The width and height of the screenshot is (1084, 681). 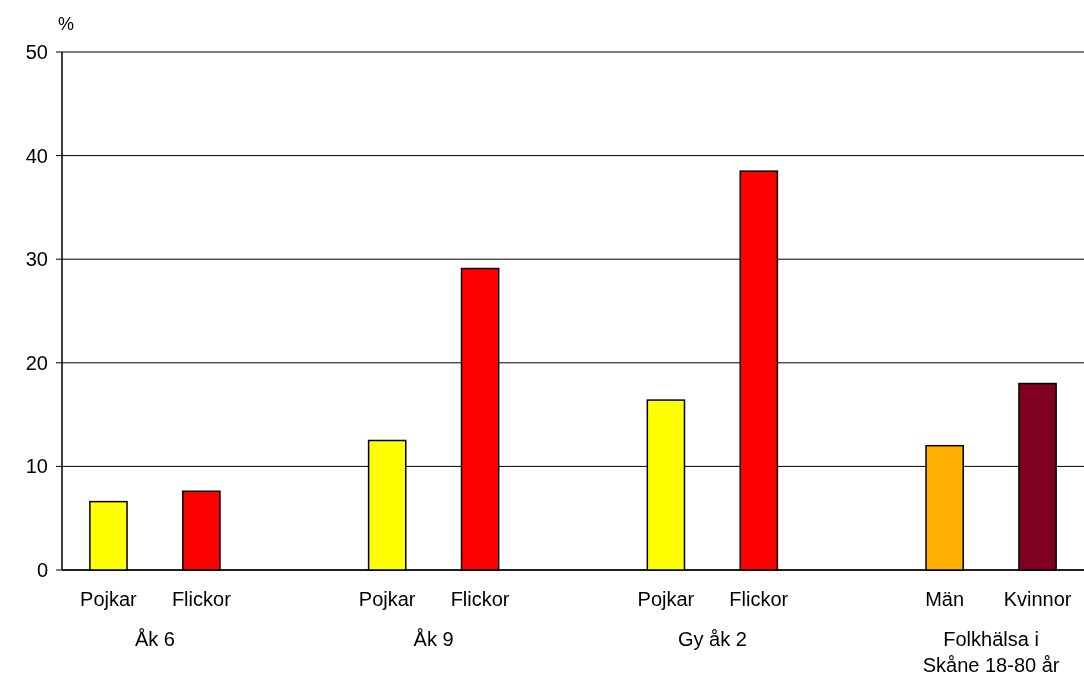 What do you see at coordinates (36, 155) in the screenshot?
I see `y-tick-label: 40` at bounding box center [36, 155].